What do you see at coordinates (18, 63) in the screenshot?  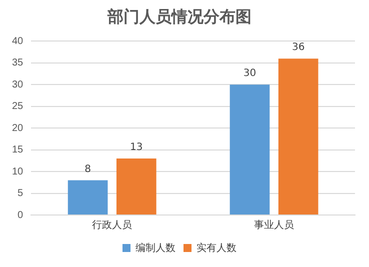 I see `y-tick-label: 35` at bounding box center [18, 63].